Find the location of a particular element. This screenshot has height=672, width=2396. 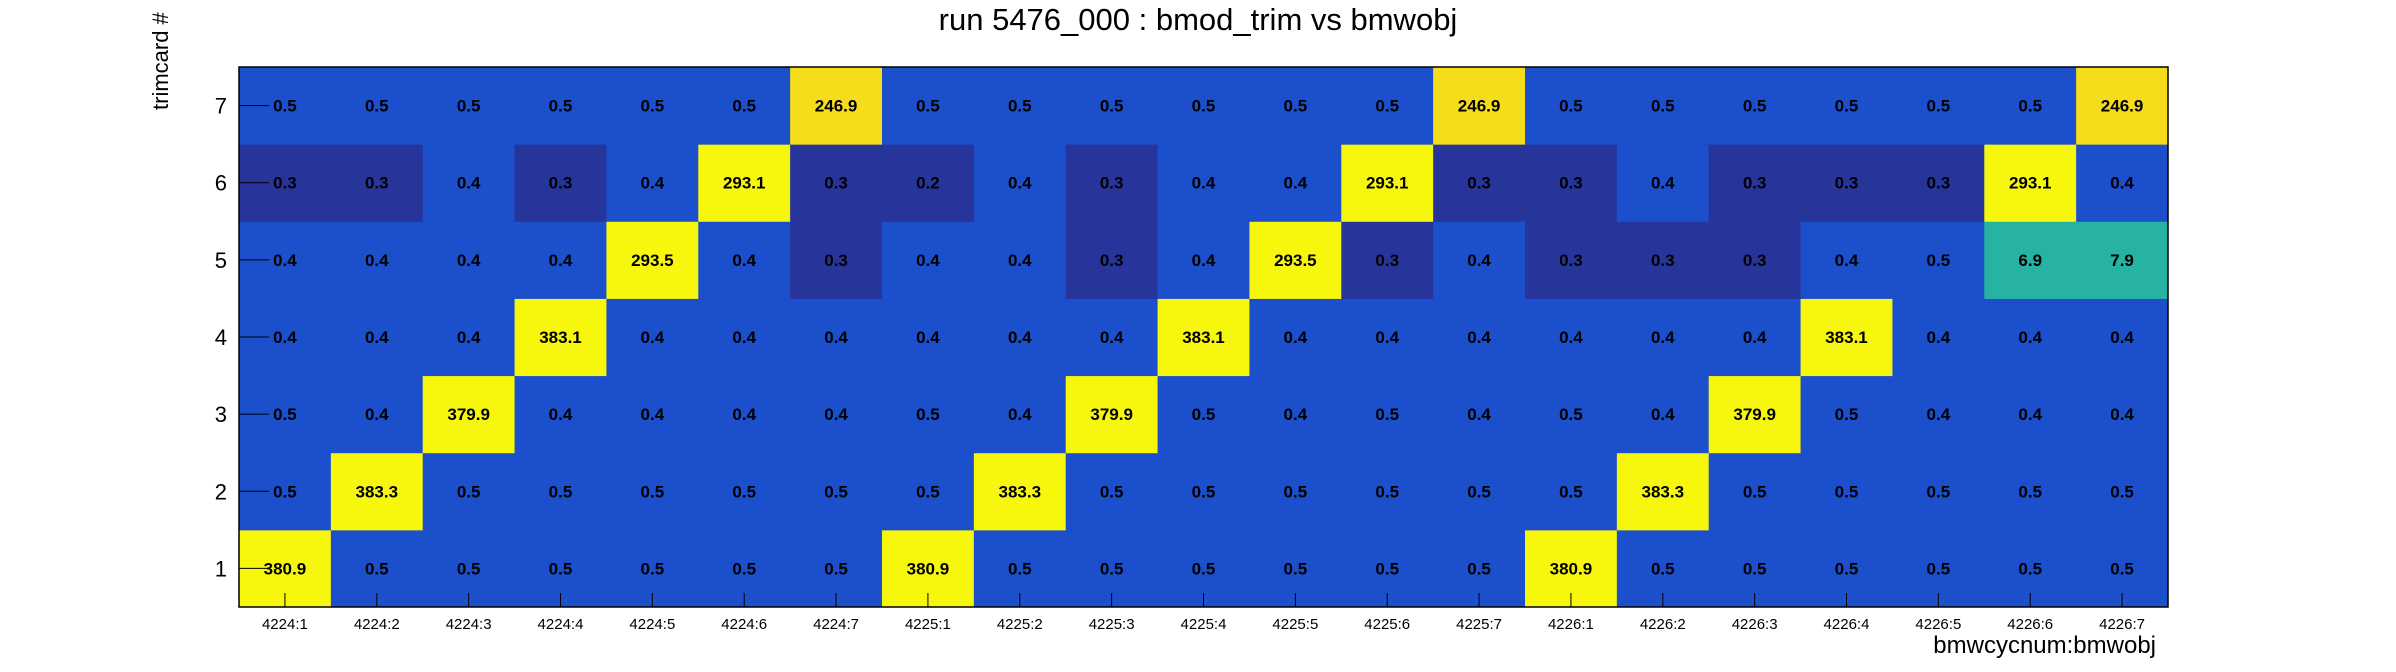

x-tick-label: 4225:1 is located at coordinates (928, 624).